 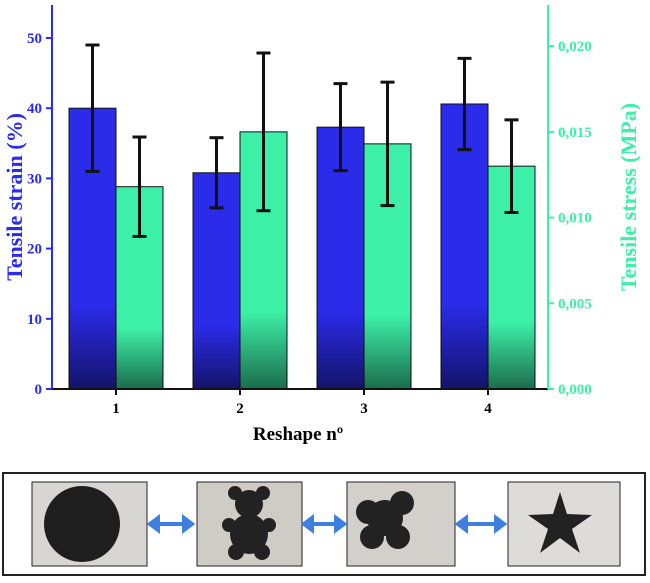 What do you see at coordinates (39, 390) in the screenshot?
I see `y-tick-label: 0` at bounding box center [39, 390].